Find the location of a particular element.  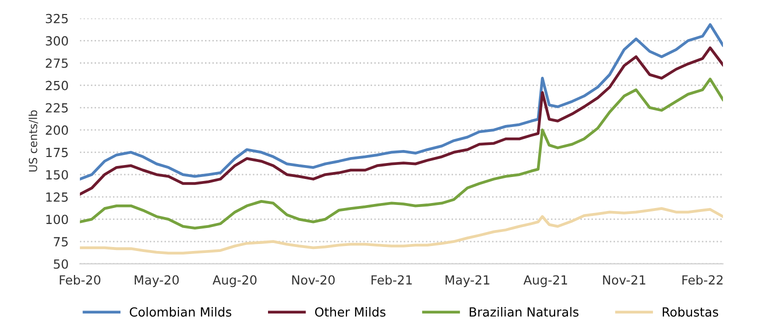

y-tick-label: 150 is located at coordinates (57, 175).